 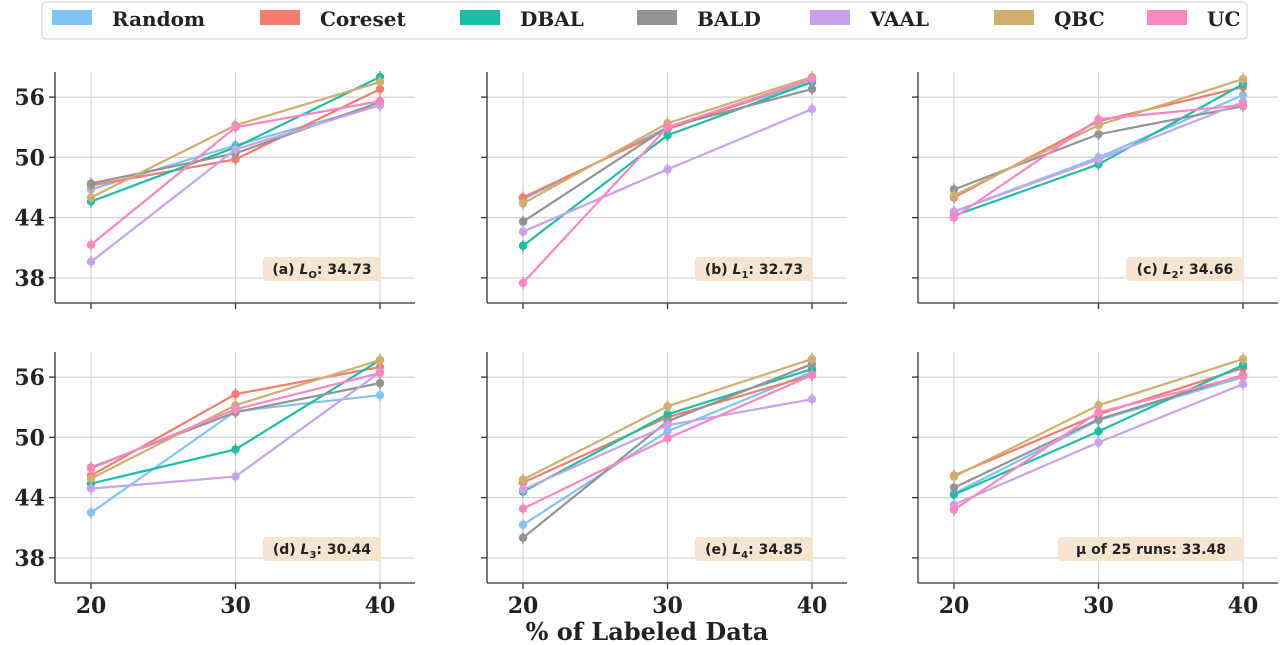 I want to click on legend-label: QBC, so click(x=1079, y=19).